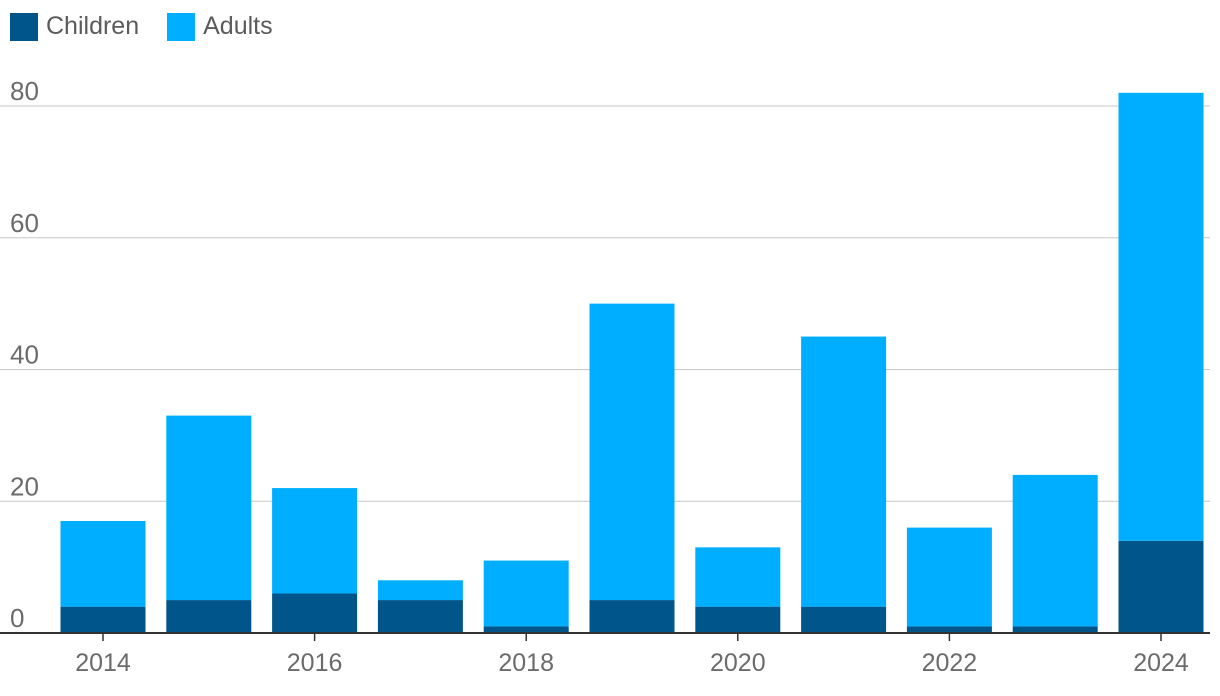  I want to click on bar-children-2024, so click(1161, 586).